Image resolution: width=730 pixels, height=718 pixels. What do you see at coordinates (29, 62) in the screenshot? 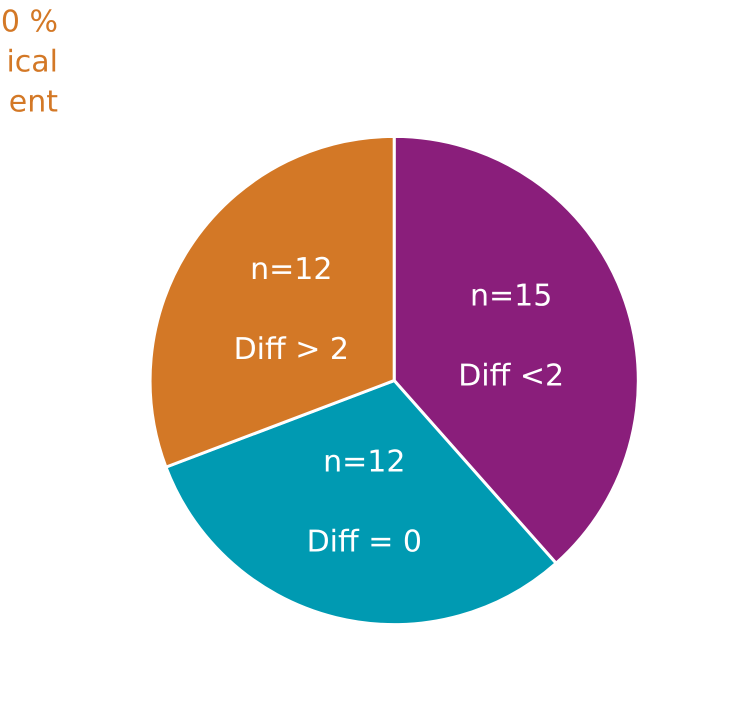
I see `text: 0 % ical ent` at bounding box center [29, 62].